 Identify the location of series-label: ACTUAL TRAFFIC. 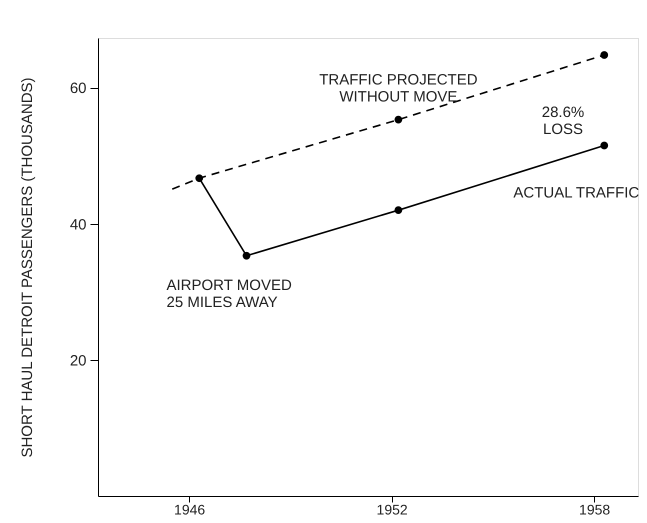
(576, 193).